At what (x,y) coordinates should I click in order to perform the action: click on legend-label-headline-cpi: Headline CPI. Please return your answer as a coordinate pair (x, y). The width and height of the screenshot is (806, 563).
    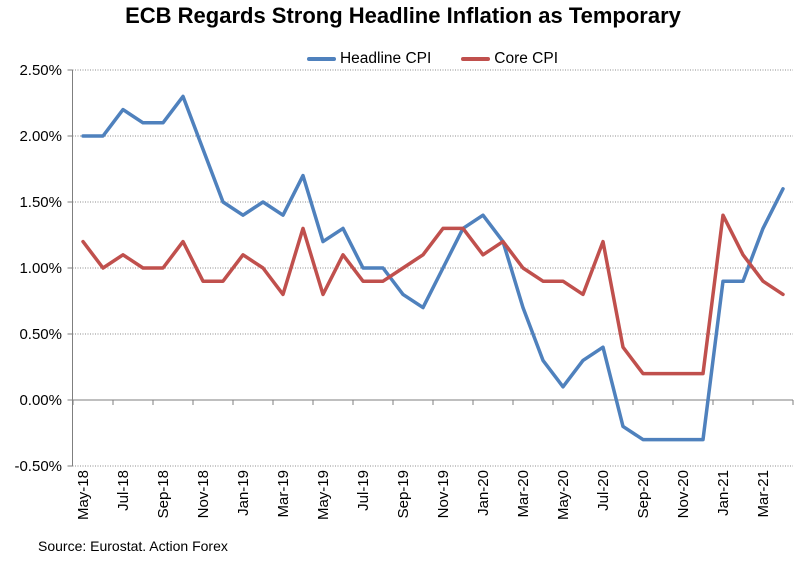
    Looking at the image, I should click on (385, 58).